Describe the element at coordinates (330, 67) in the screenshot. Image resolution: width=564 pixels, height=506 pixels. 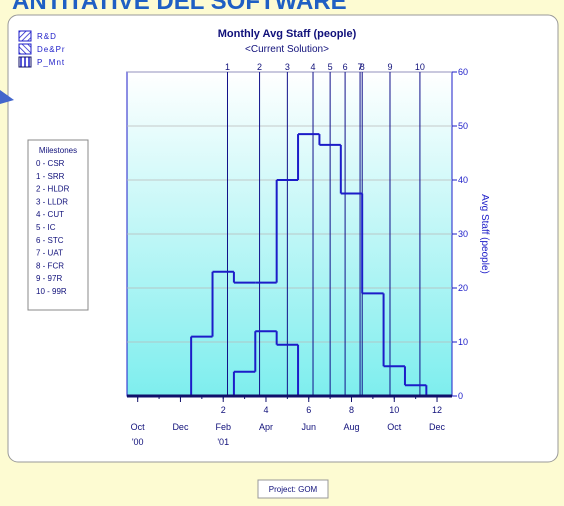
I see `milestone-label: 5` at that location.